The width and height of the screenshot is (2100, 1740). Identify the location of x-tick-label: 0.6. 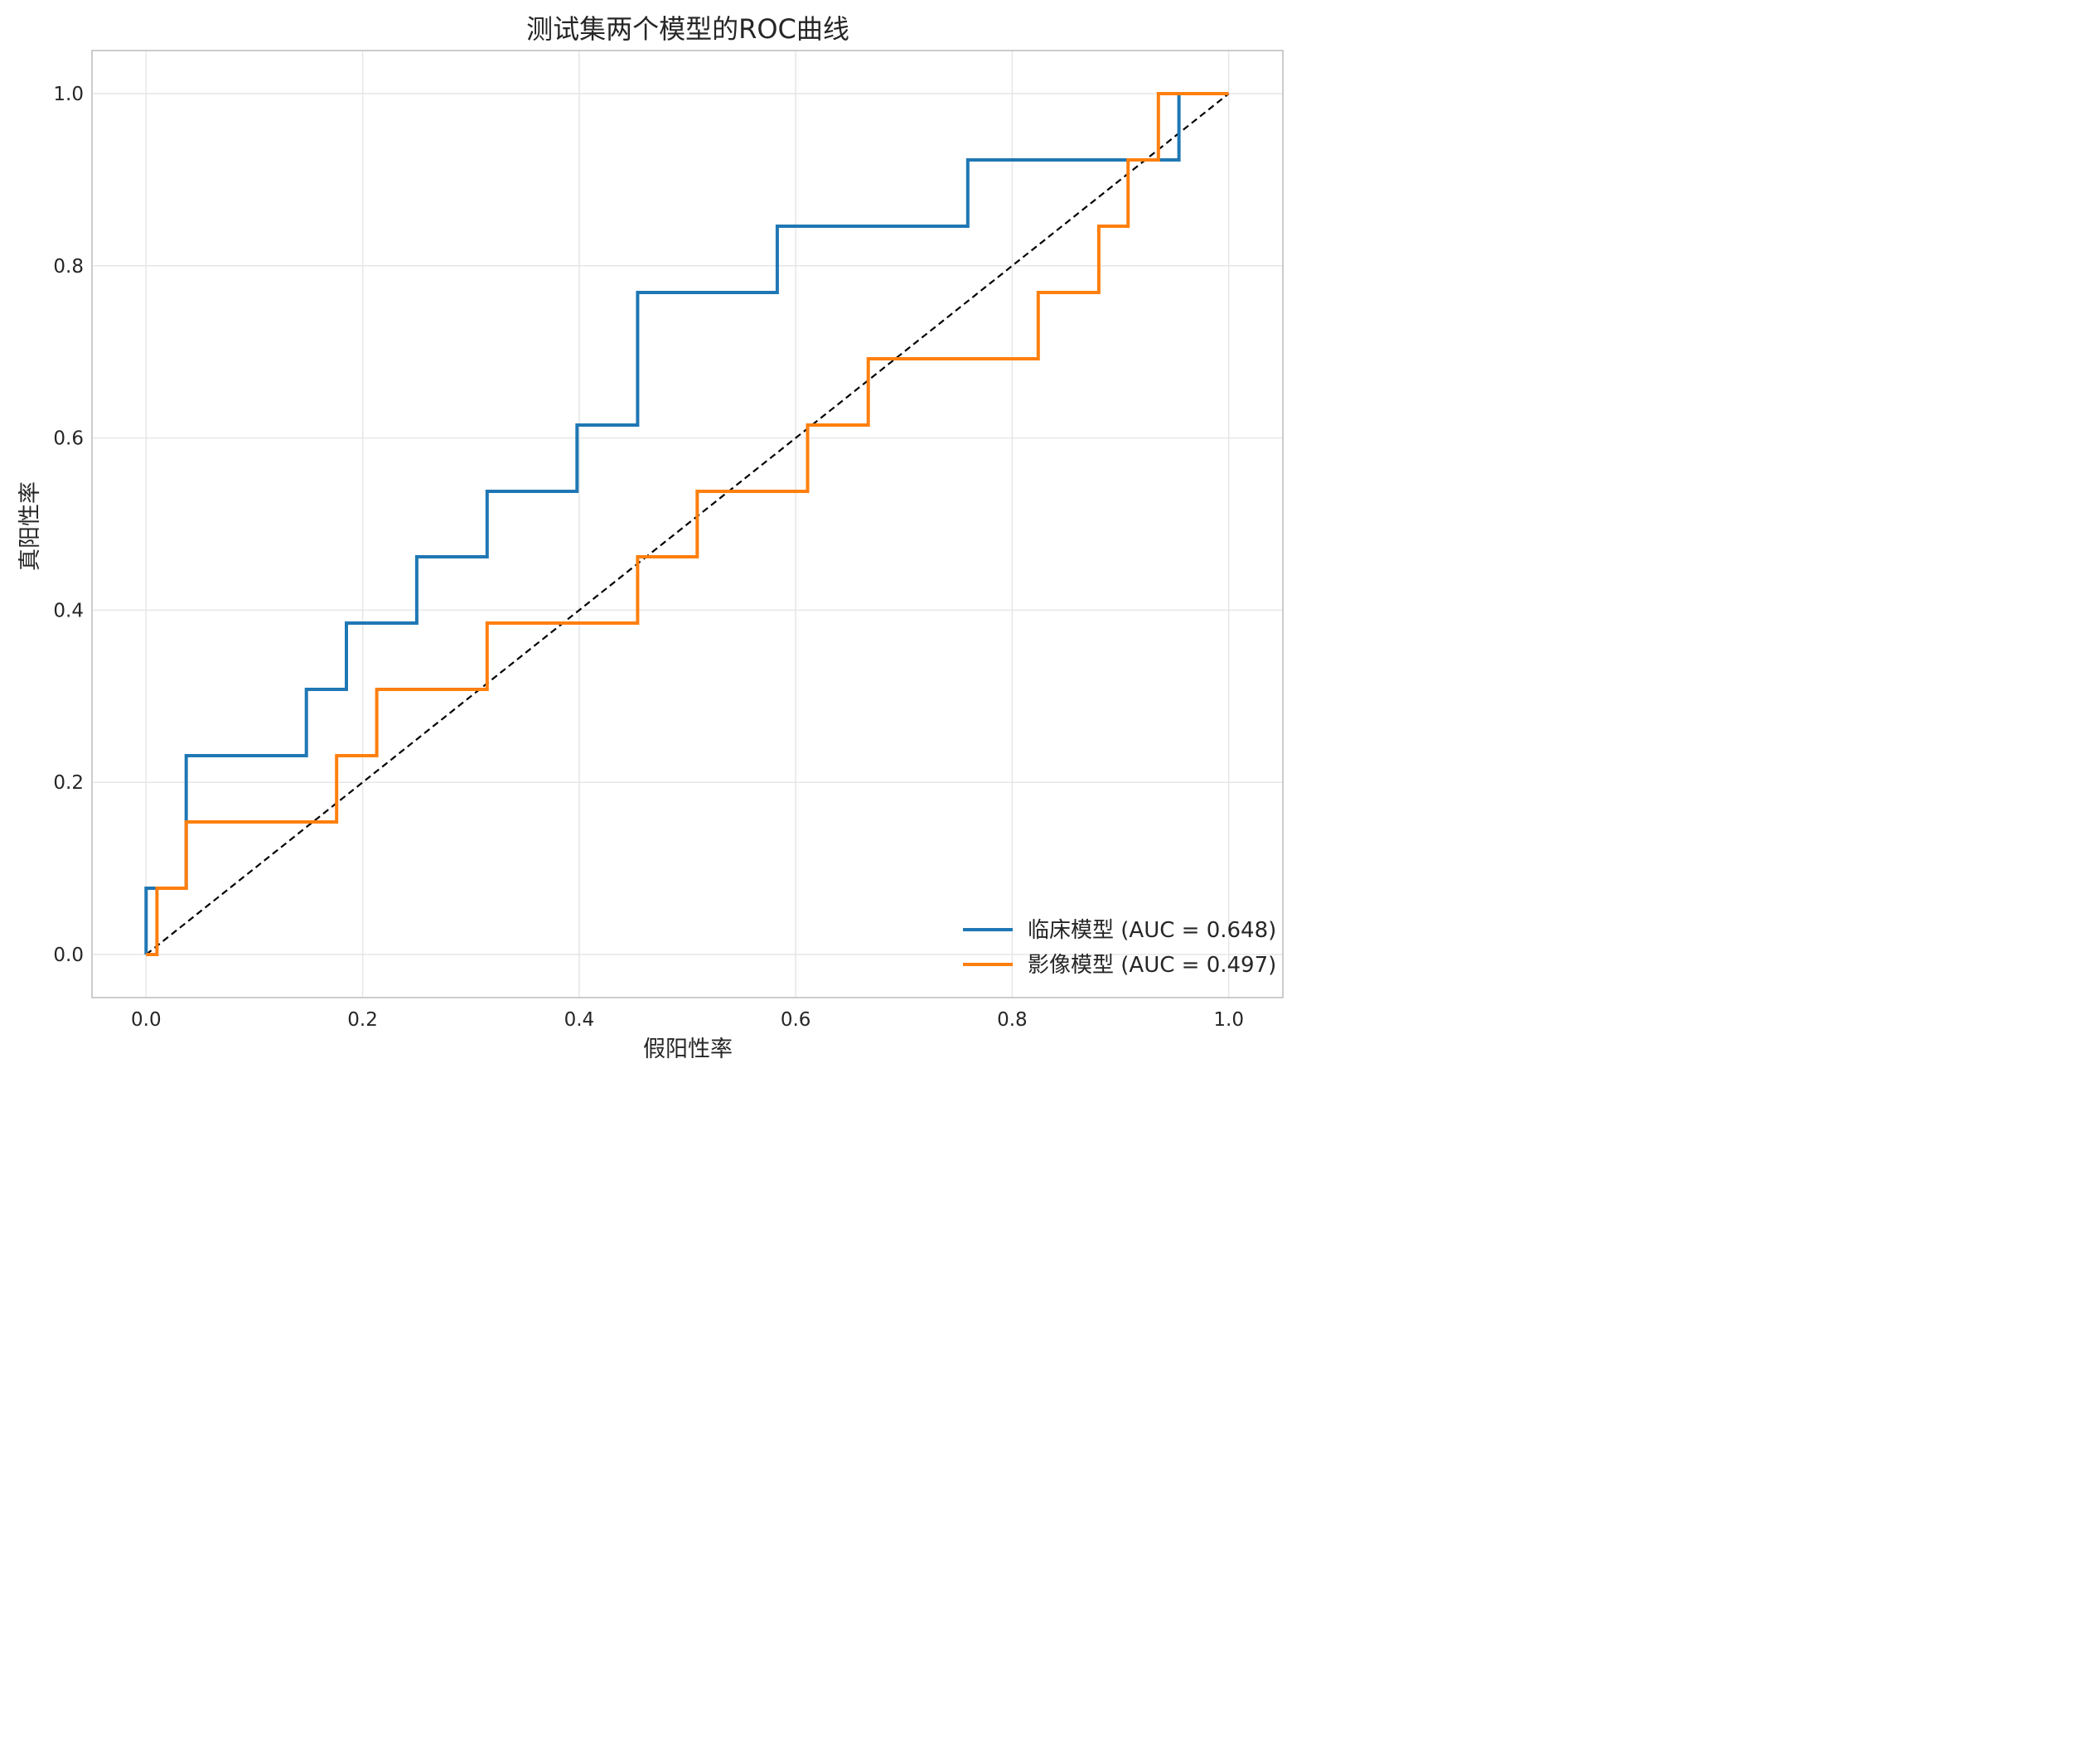
(796, 1020).